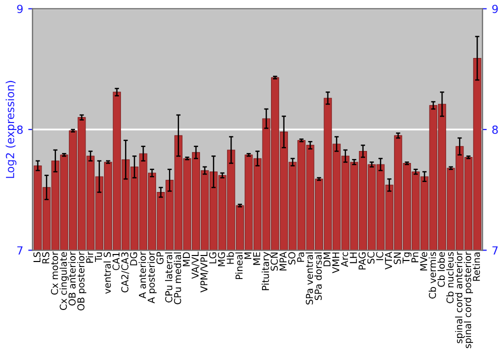  I want to click on x-tick-label: SN, so click(397, 258).